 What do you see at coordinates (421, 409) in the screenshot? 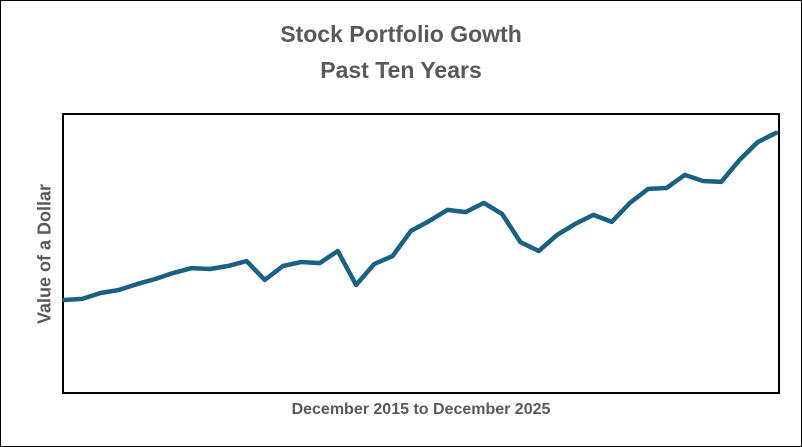
I see `x-axis-label: December 2015 to December 2025` at bounding box center [421, 409].